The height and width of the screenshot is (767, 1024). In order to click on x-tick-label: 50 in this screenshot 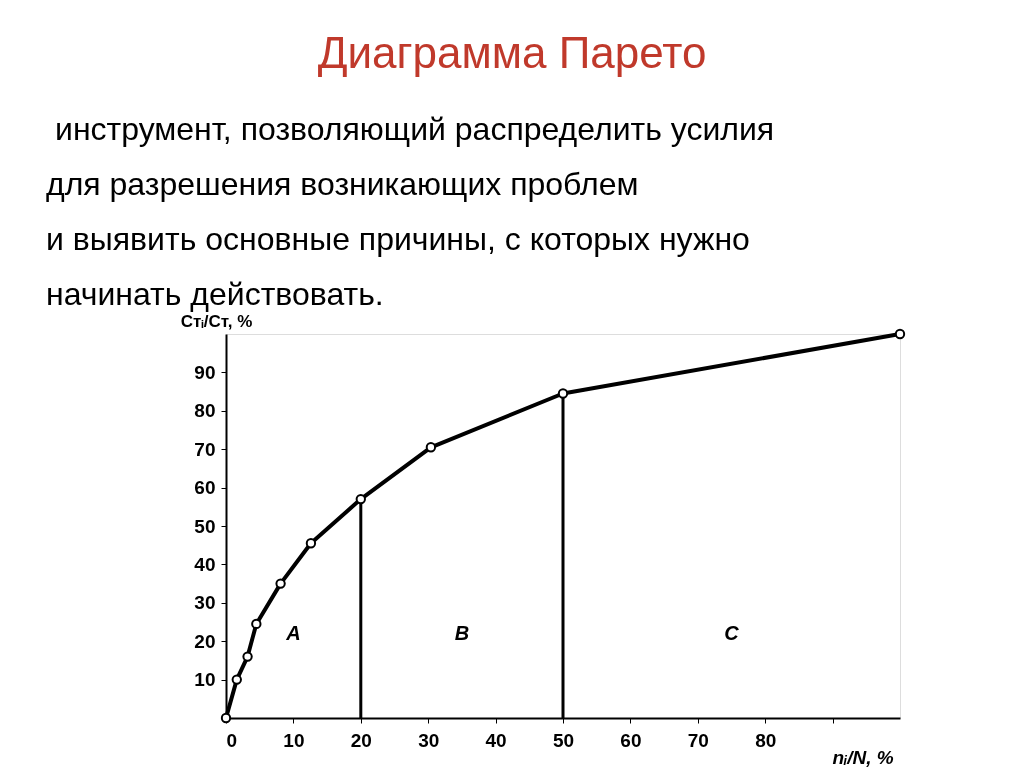, I will do `click(563, 740)`.